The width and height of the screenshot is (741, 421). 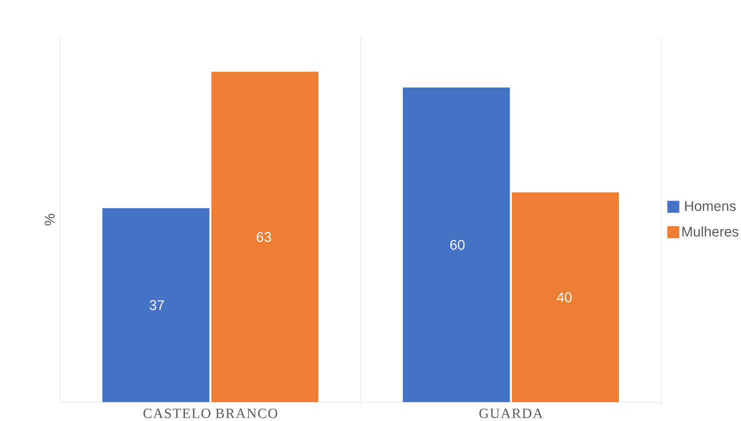 What do you see at coordinates (49, 220) in the screenshot?
I see `y-axis-title: %` at bounding box center [49, 220].